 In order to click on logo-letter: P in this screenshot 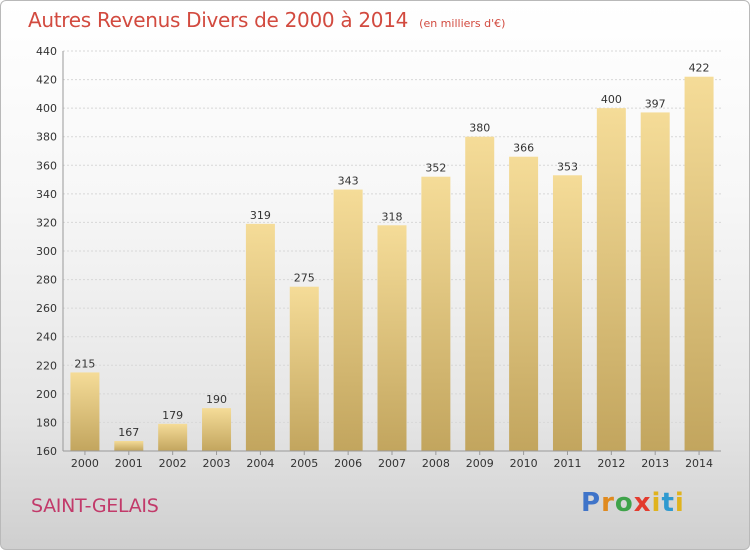, I will do `click(591, 503)`.